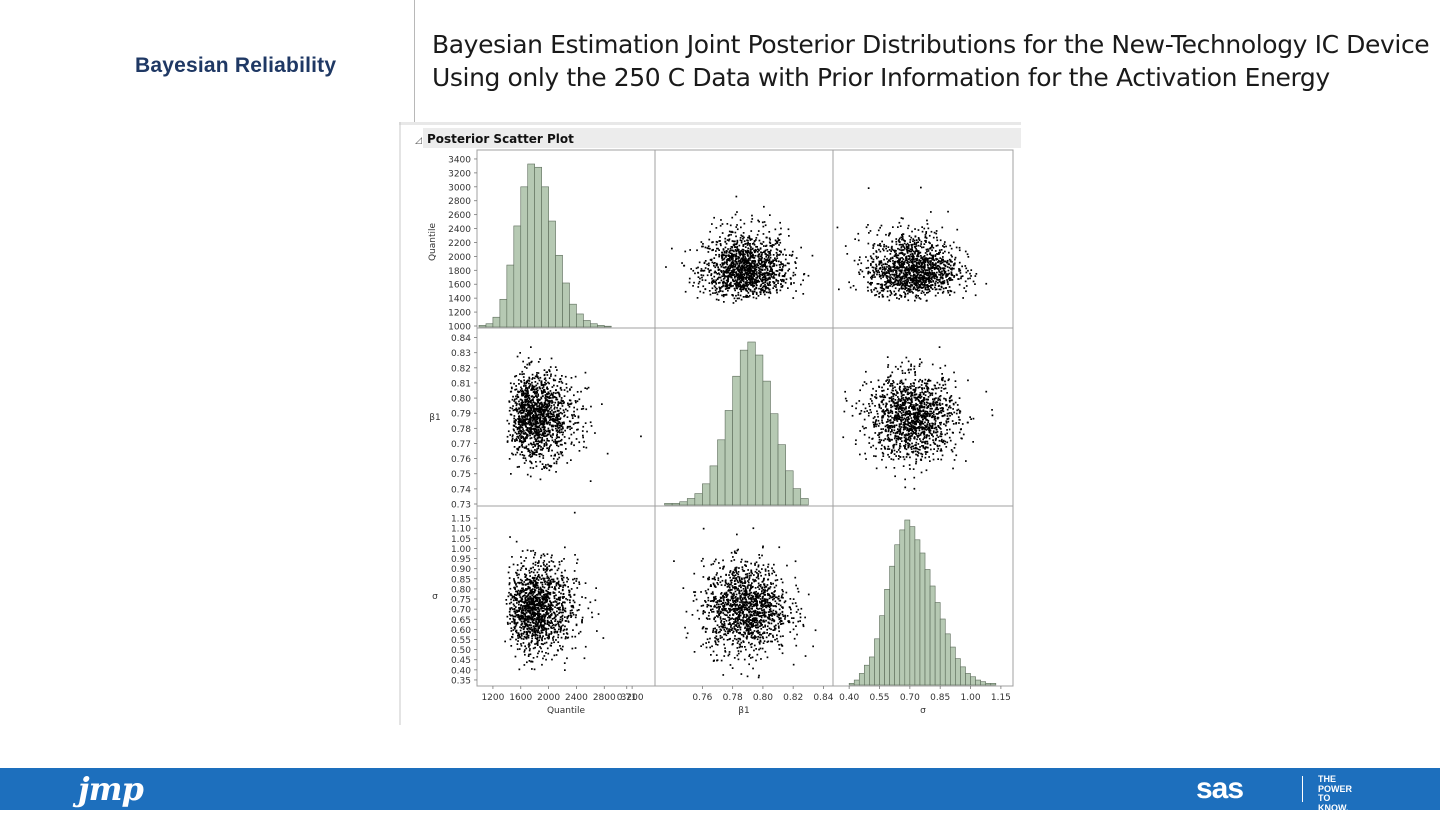 The width and height of the screenshot is (1440, 813). Describe the element at coordinates (461, 560) in the screenshot. I see `y-tick-label: 0.95` at that location.